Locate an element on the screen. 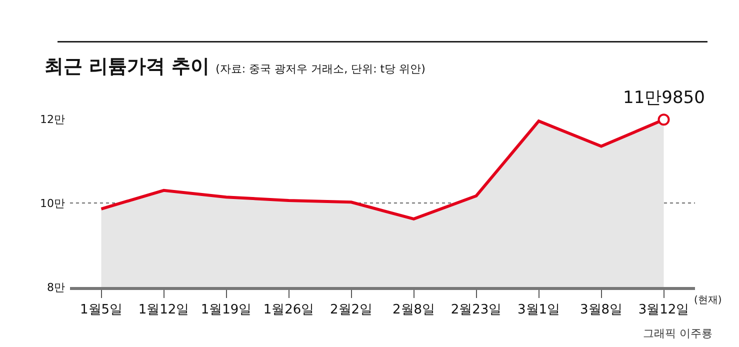 The width and height of the screenshot is (739, 347). x-tick-label: 1월19일 is located at coordinates (226, 310).